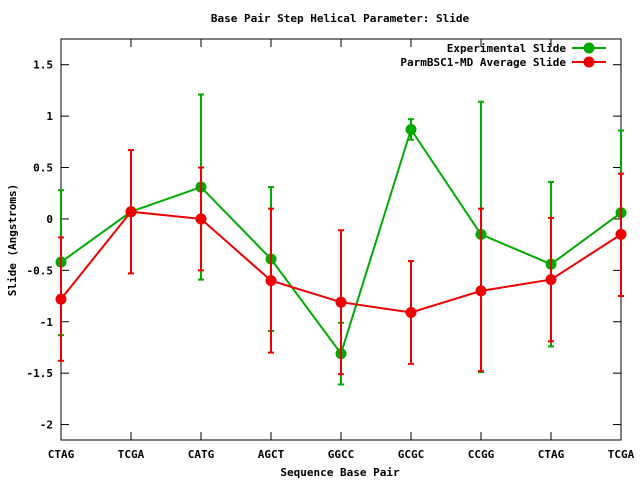 The height and width of the screenshot is (480, 640). I want to click on chart-title: Base Pair Step Helical Parameter: Slide, so click(340, 18).